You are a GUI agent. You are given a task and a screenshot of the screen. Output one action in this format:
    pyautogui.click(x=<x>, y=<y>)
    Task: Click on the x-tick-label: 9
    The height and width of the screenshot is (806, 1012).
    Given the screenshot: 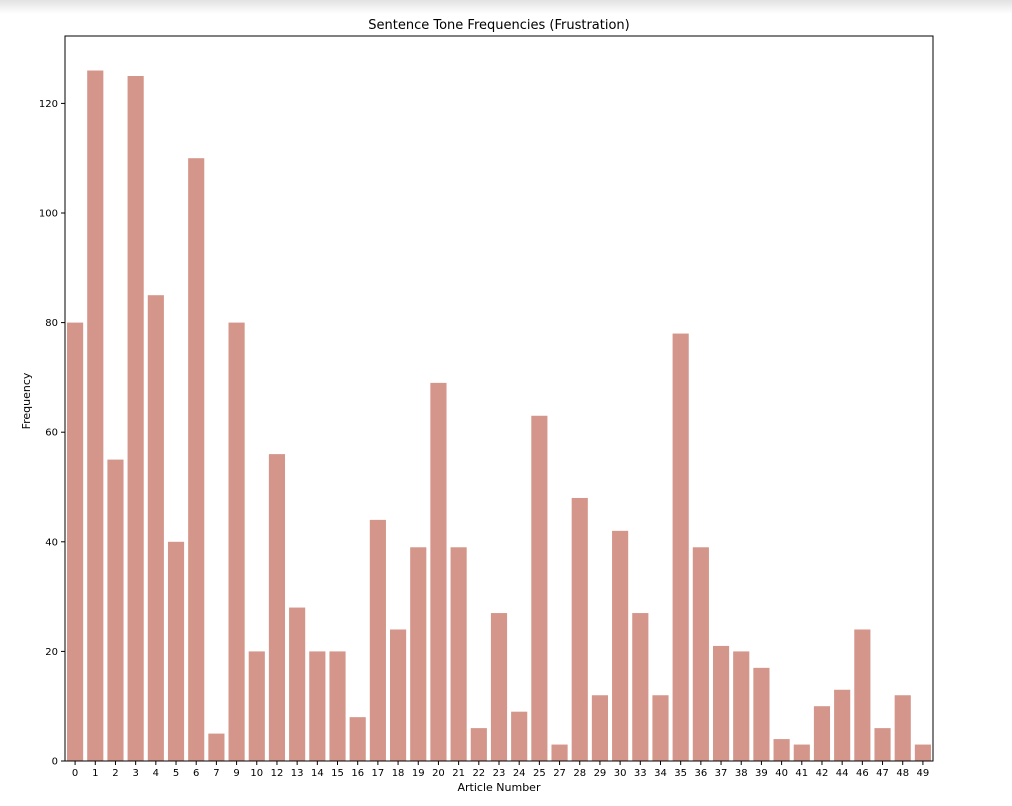 What is the action you would take?
    pyautogui.click(x=236, y=773)
    